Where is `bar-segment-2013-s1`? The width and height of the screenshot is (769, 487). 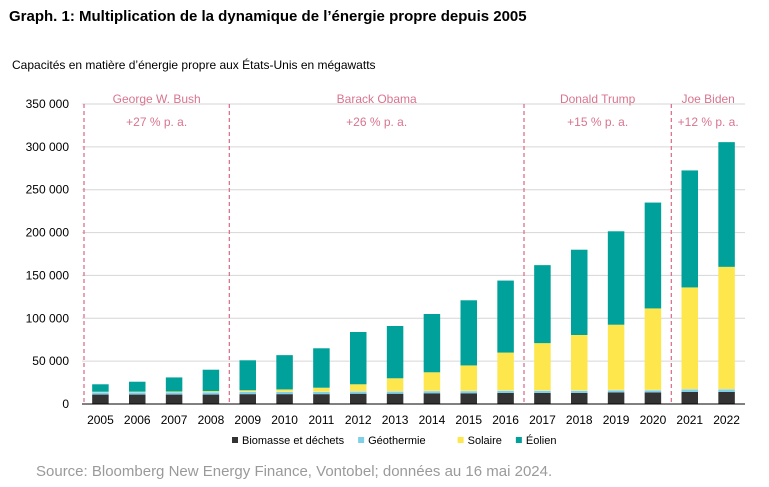 bar-segment-2013-s1 is located at coordinates (395, 392).